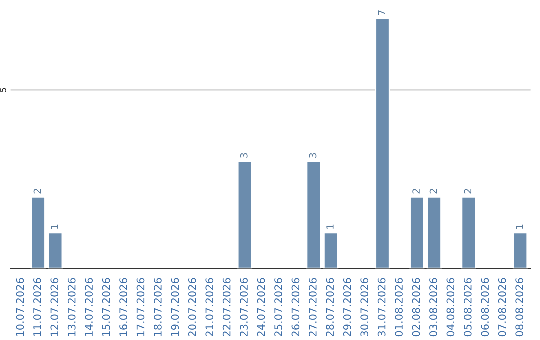 Image resolution: width=540 pixels, height=340 pixels. I want to click on x-tick-label: 31.07.2026, so click(382, 307).